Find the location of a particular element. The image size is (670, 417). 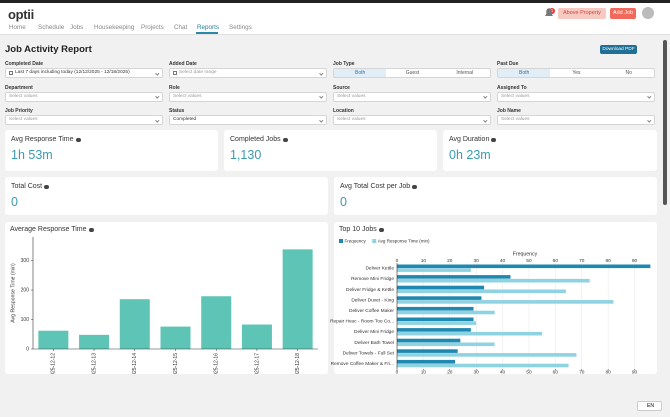

filter-label: Location is located at coordinates (343, 111).